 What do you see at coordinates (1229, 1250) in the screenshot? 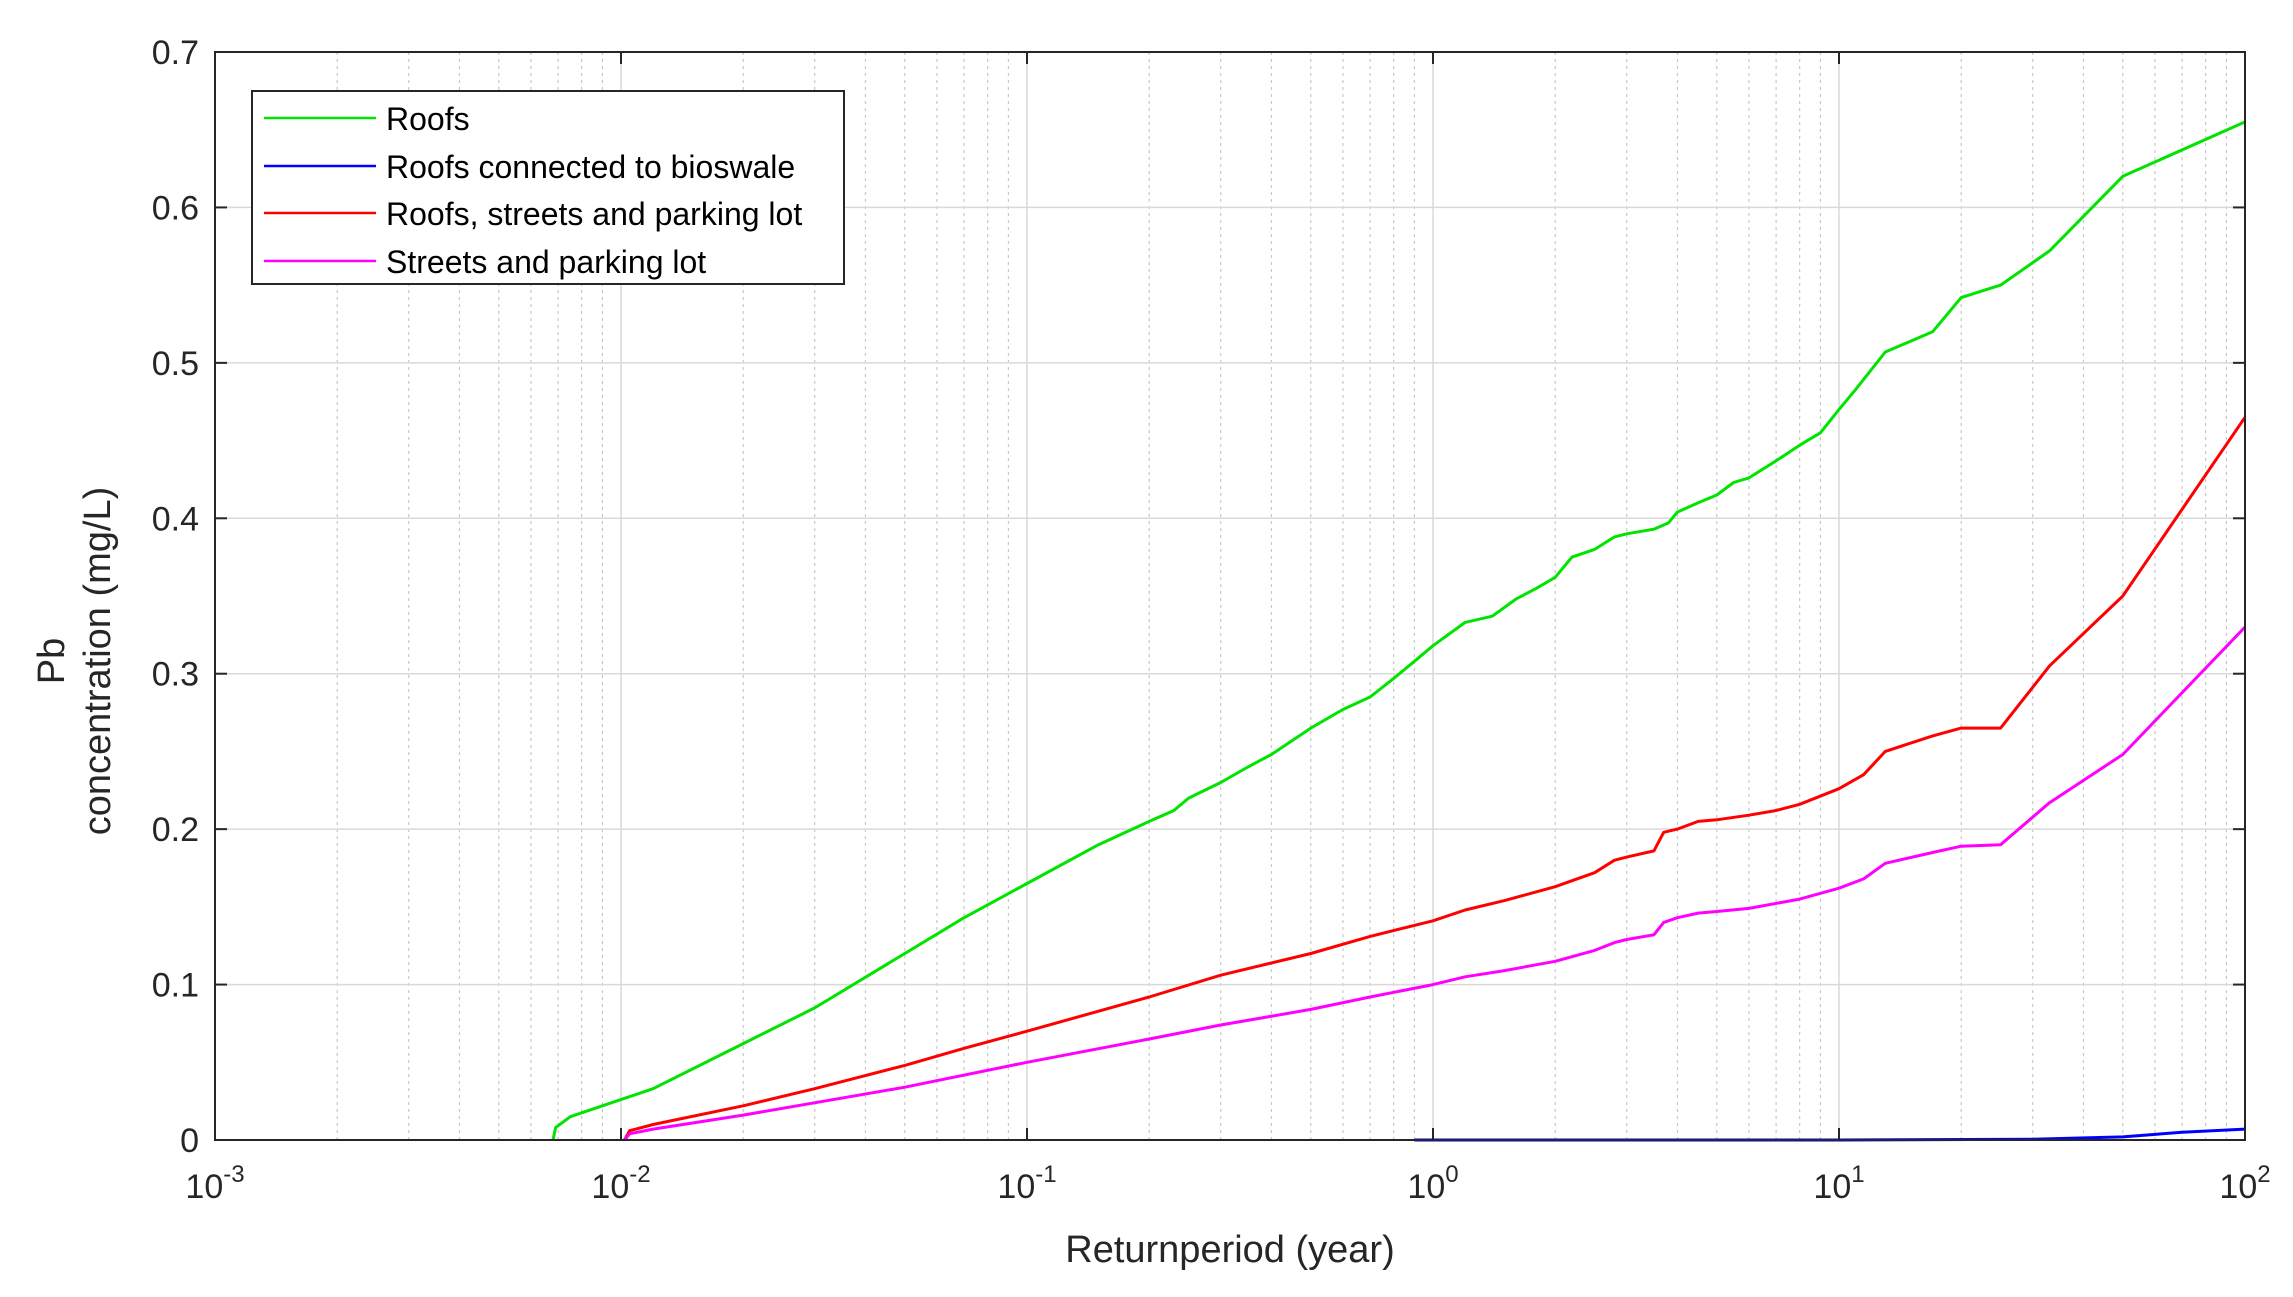
I see `x-axis-label: Returnperiod (year)` at bounding box center [1229, 1250].